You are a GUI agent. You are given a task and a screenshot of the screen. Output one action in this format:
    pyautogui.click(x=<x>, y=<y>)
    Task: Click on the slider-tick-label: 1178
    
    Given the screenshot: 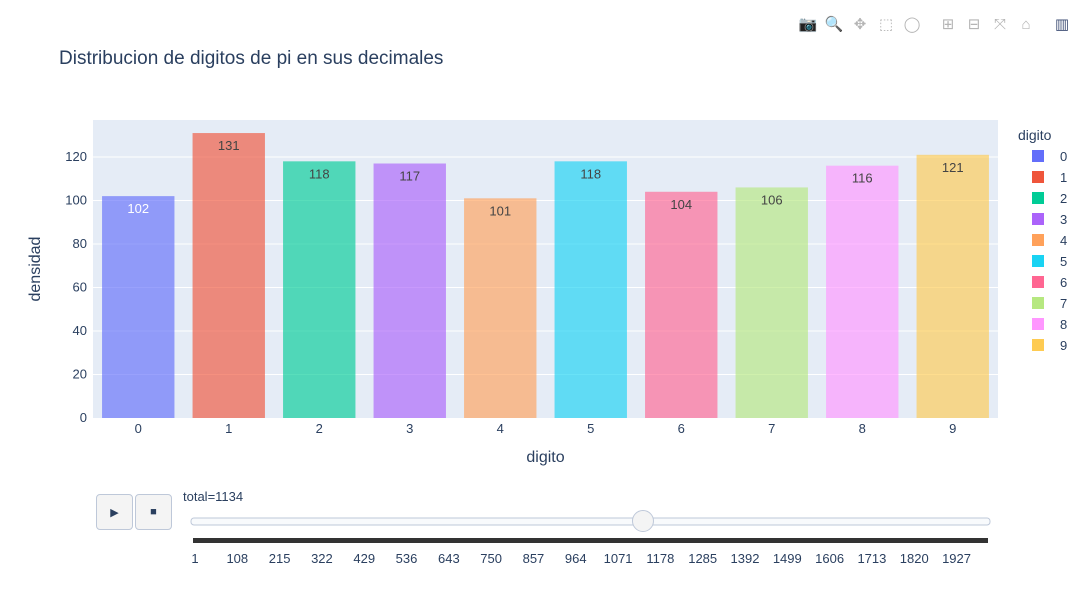 What is the action you would take?
    pyautogui.click(x=660, y=558)
    